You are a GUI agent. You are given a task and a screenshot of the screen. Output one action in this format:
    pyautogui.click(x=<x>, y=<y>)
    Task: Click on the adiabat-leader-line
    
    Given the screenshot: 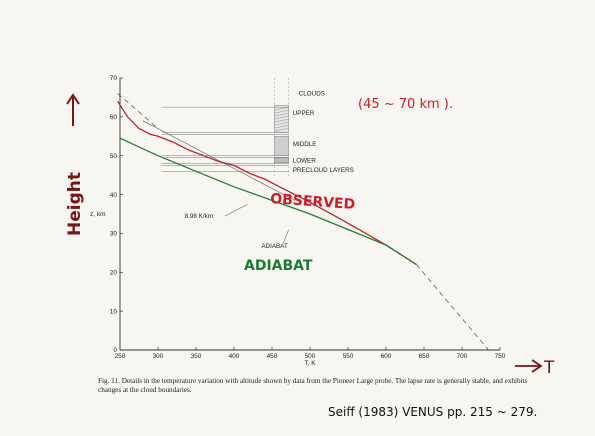 What is the action you would take?
    pyautogui.click(x=286, y=236)
    